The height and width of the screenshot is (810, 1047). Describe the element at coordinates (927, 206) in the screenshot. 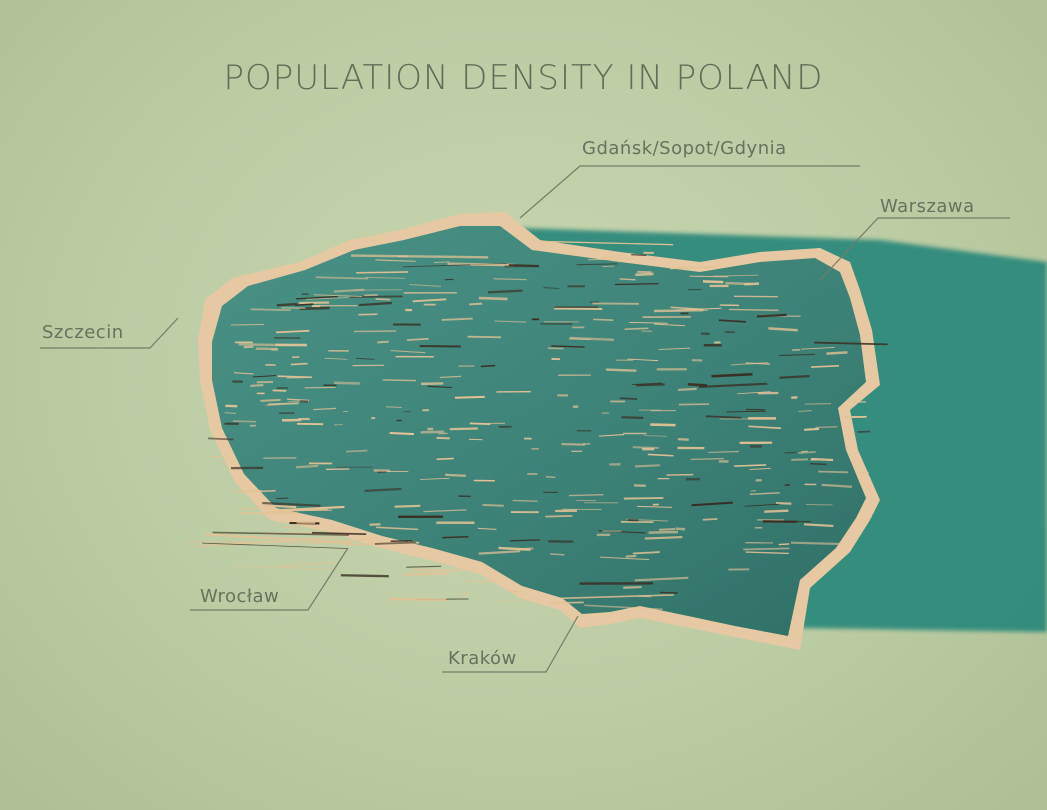

I see `city-label-warszawa: Warszawa` at that location.